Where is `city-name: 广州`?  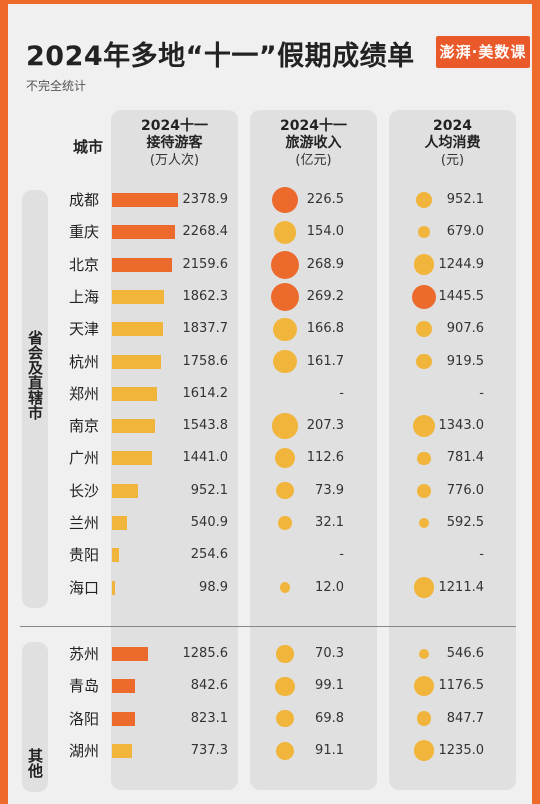 city-name: 广州 is located at coordinates (83, 458).